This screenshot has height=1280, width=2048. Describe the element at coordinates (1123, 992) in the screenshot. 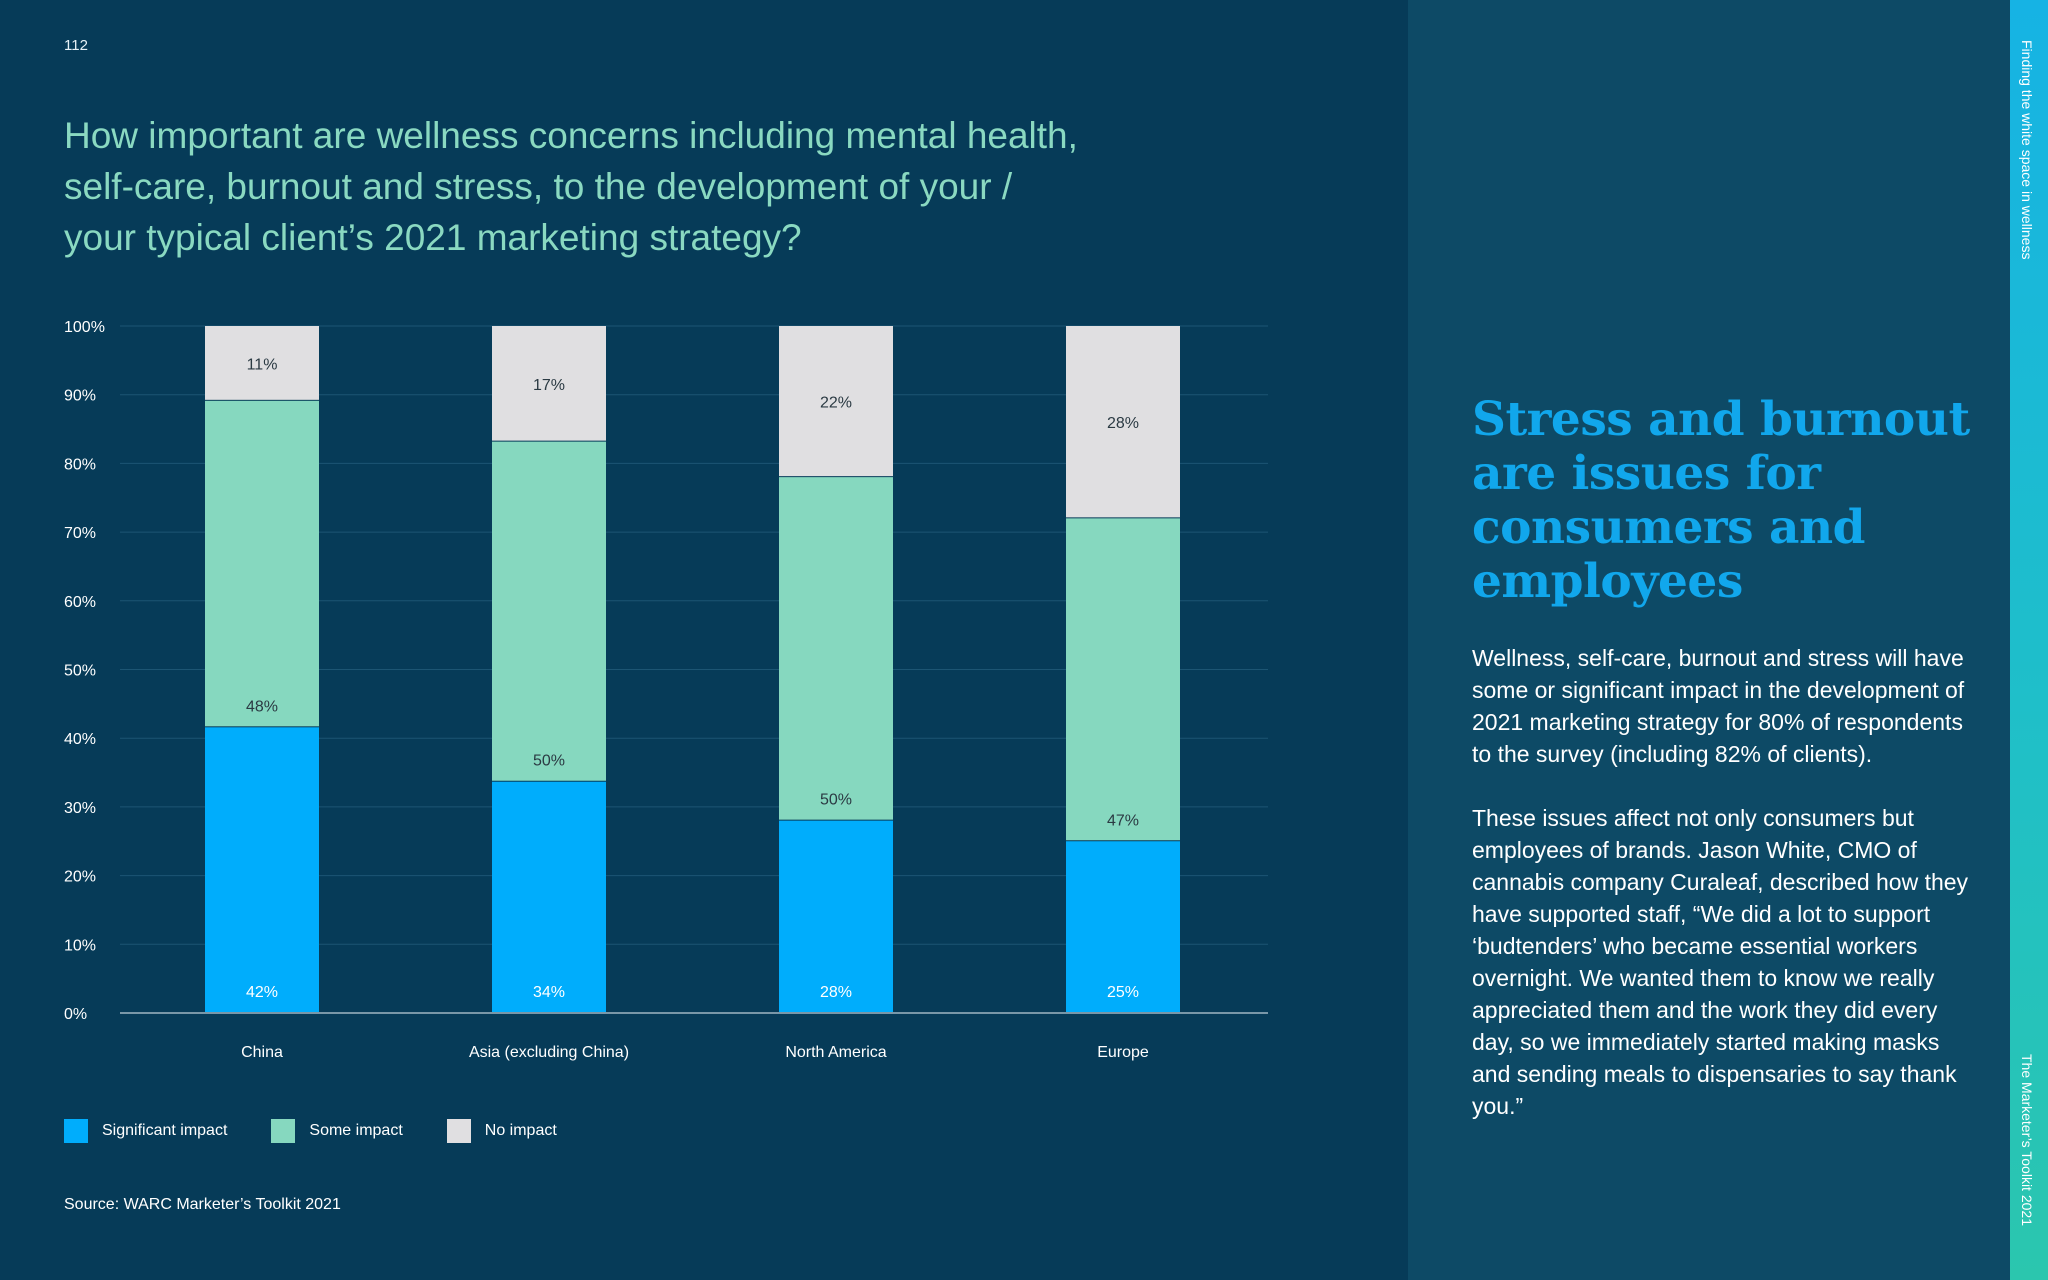

I see `data-label: 25%` at that location.